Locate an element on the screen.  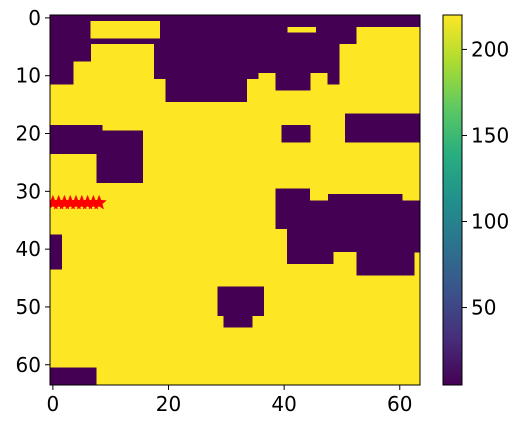
y-tick-label: 10 is located at coordinates (28, 76).